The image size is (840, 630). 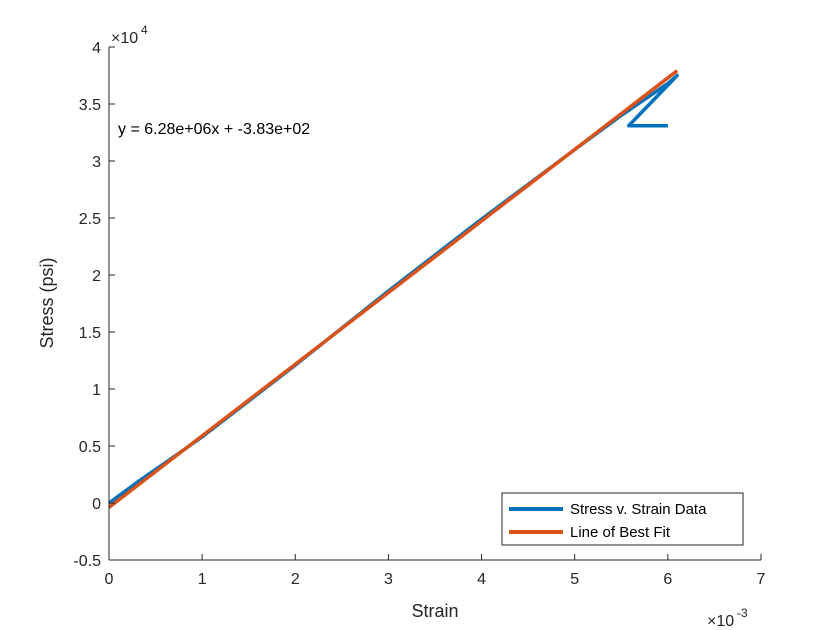 What do you see at coordinates (761, 579) in the screenshot?
I see `x-tick-label: 7` at bounding box center [761, 579].